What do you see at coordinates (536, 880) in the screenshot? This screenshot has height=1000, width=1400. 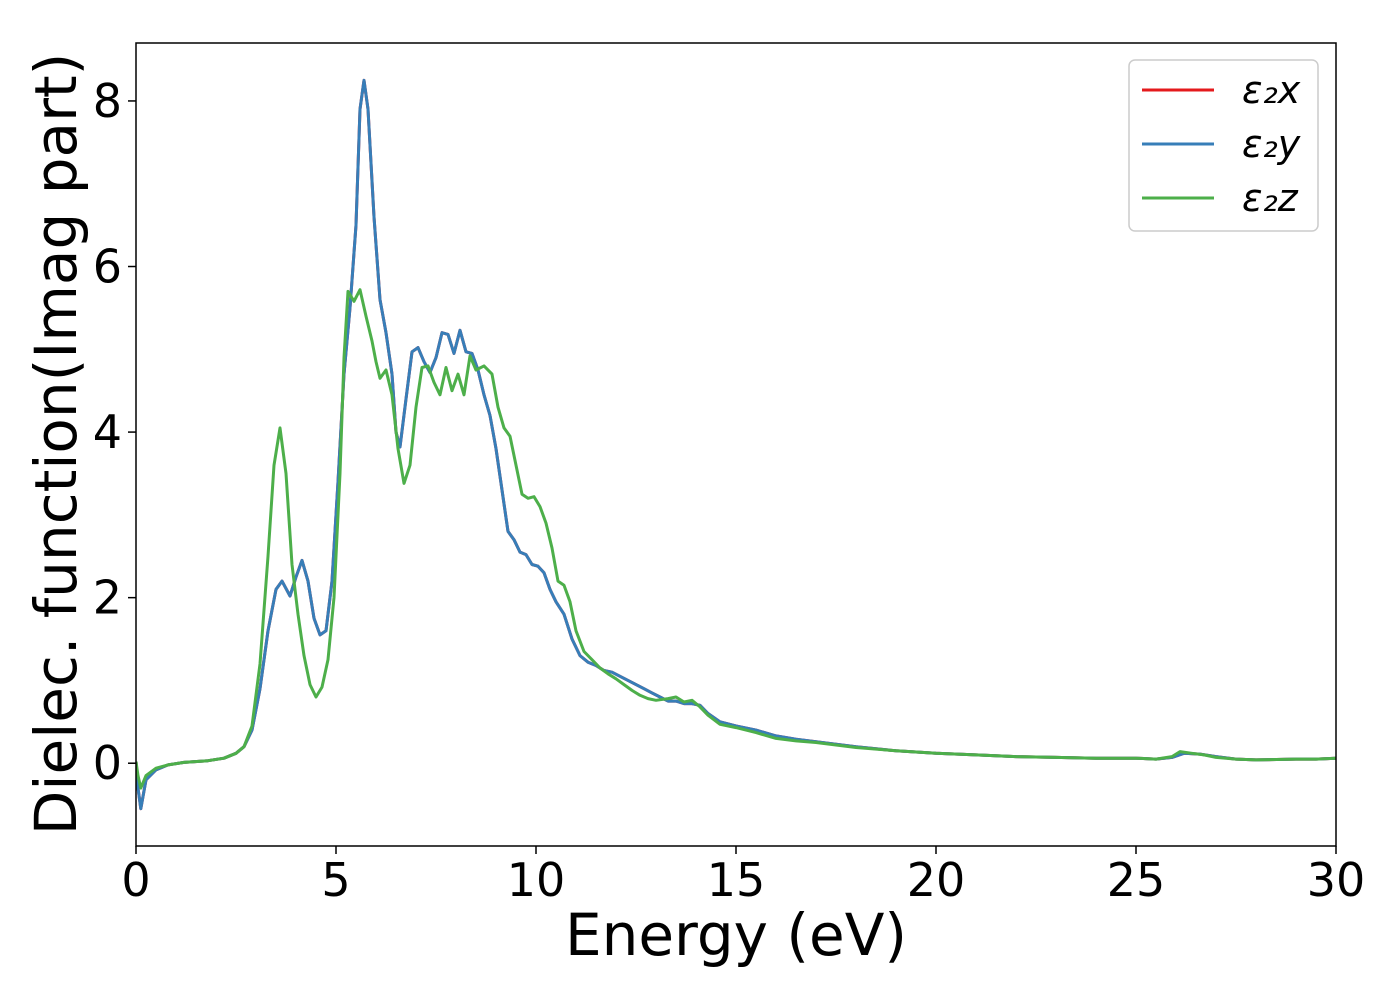 I see `x-tick-label: 10` at bounding box center [536, 880].